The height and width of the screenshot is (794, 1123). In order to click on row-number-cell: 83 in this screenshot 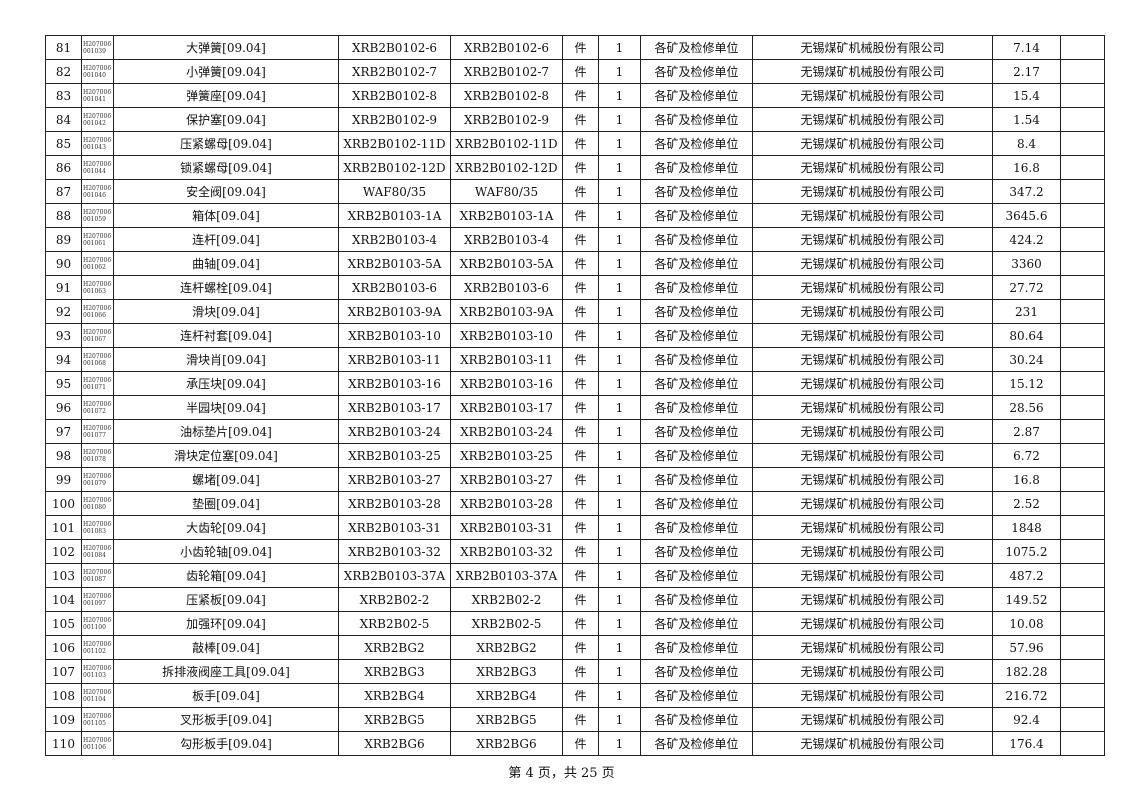, I will do `click(63, 95)`.